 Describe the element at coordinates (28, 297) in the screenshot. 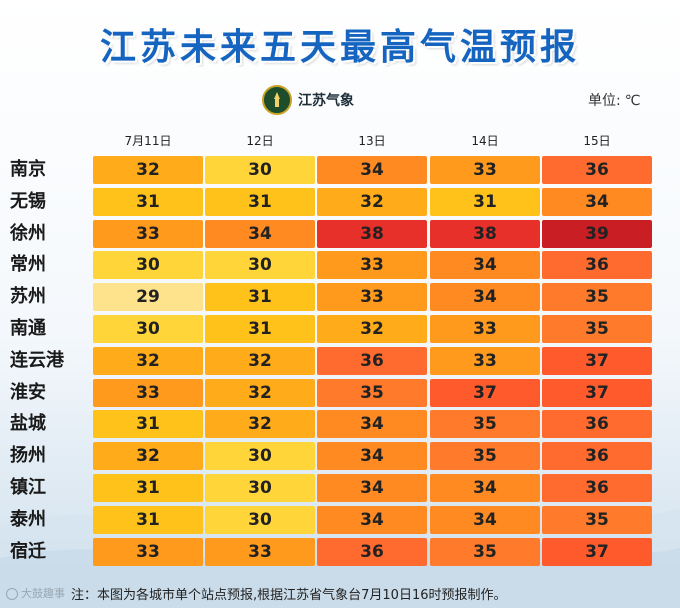

I see `city-label: 苏州` at that location.